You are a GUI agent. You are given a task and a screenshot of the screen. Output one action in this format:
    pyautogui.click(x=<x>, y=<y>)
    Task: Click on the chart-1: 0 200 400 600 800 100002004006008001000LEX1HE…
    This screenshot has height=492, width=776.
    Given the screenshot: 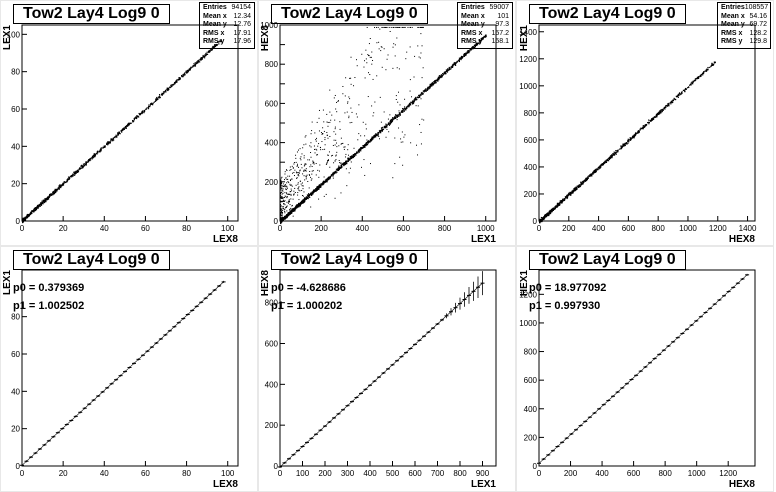 What is the action you would take?
    pyautogui.click(x=378, y=133)
    